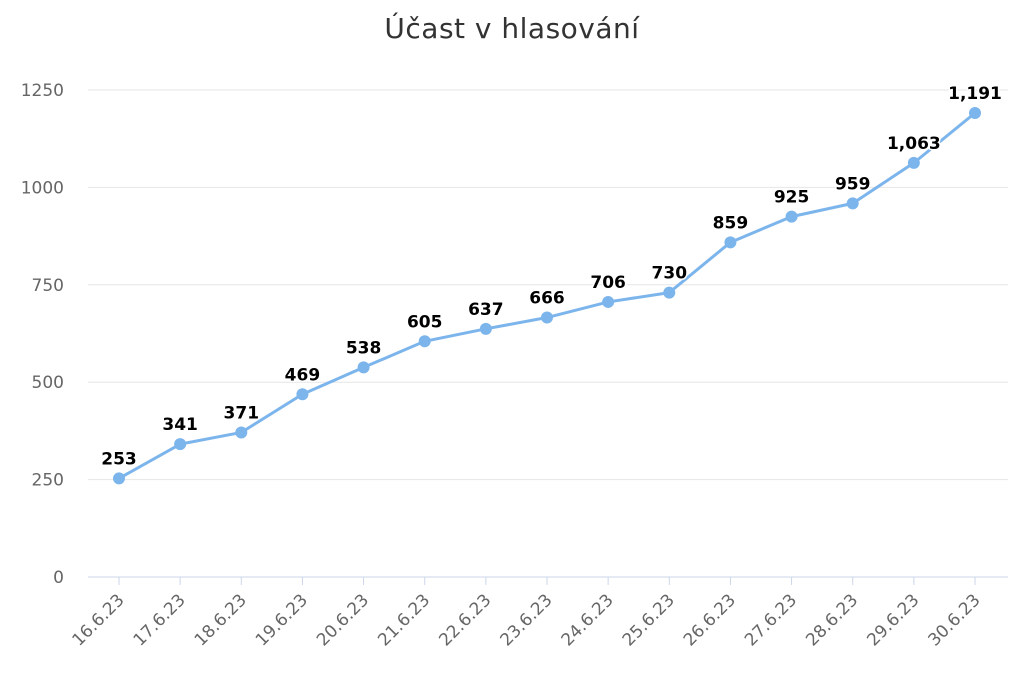  What do you see at coordinates (588, 620) in the screenshot?
I see `x-tick-label: 24.6.23` at bounding box center [588, 620].